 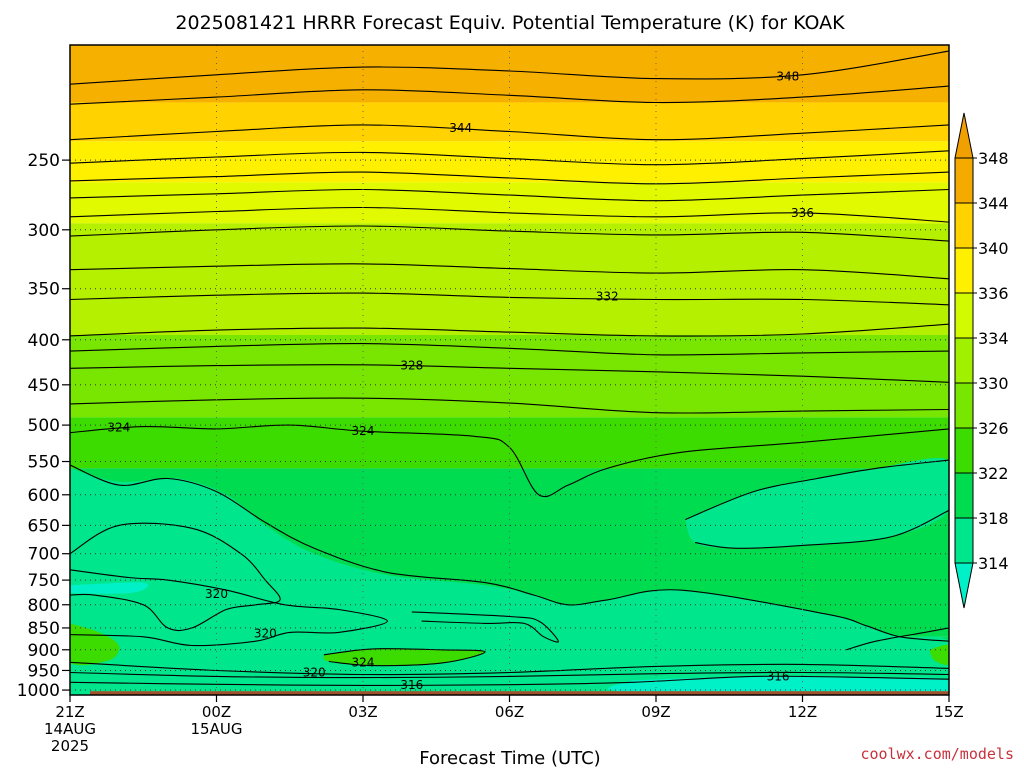 What do you see at coordinates (44, 496) in the screenshot?
I see `y-tick-label-600: 600` at bounding box center [44, 496].